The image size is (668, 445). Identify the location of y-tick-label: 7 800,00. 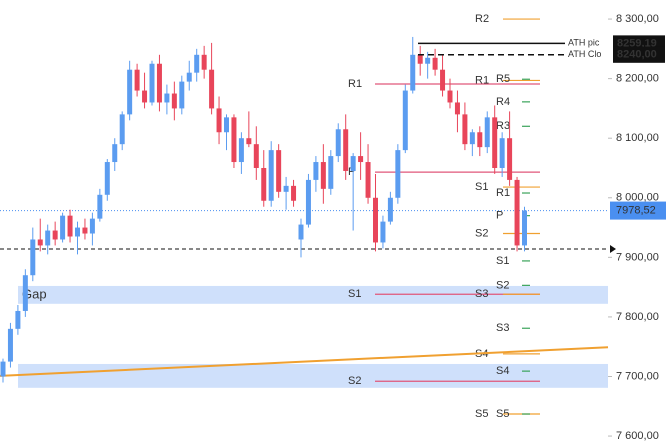
(637, 317).